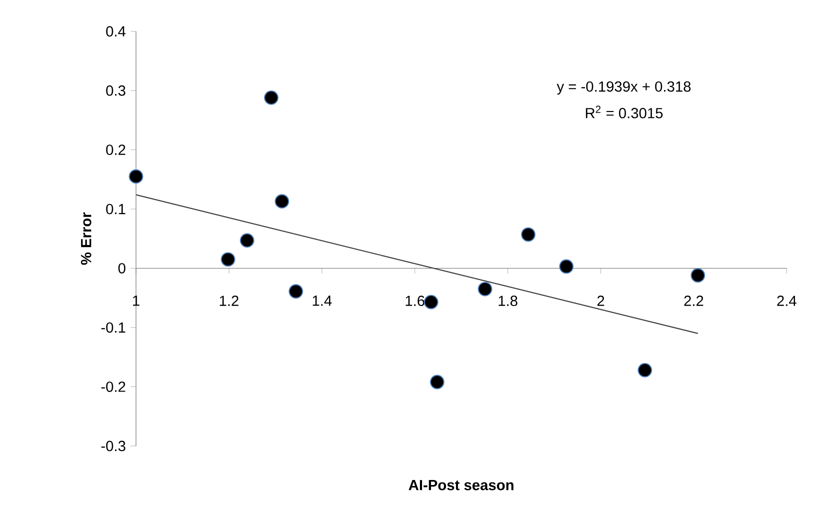  I want to click on y-tick-label: -0.1, so click(113, 327).